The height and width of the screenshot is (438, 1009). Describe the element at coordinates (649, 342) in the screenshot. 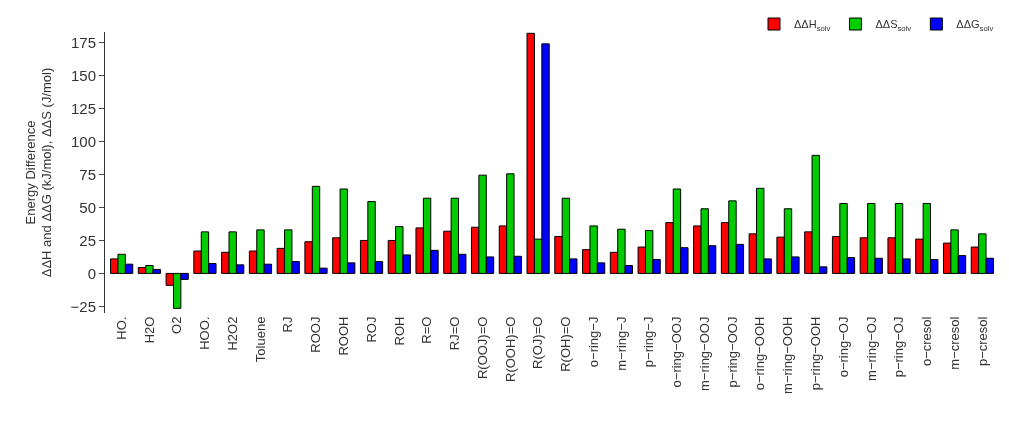

I see `x-tick-label: p−ring−J` at that location.